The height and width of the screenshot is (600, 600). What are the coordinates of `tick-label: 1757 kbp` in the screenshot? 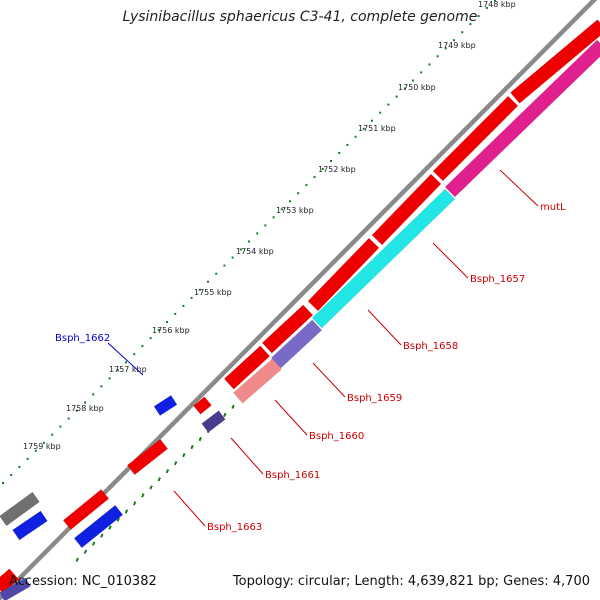 It's located at (128, 369).